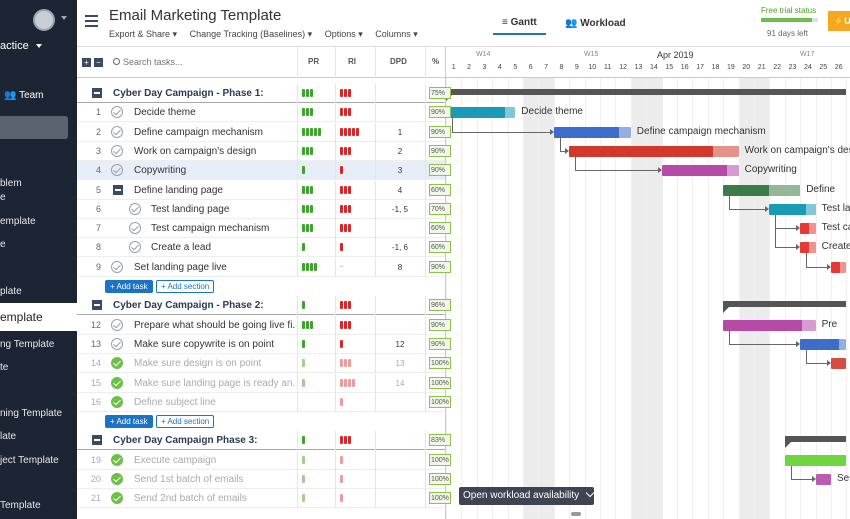 Image resolution: width=850 pixels, height=519 pixels. I want to click on dependency-value: 2, so click(400, 151).